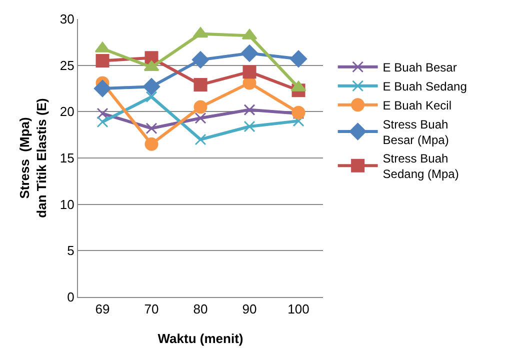 This screenshot has width=508, height=356. I want to click on y-tick-label: 30, so click(67, 19).